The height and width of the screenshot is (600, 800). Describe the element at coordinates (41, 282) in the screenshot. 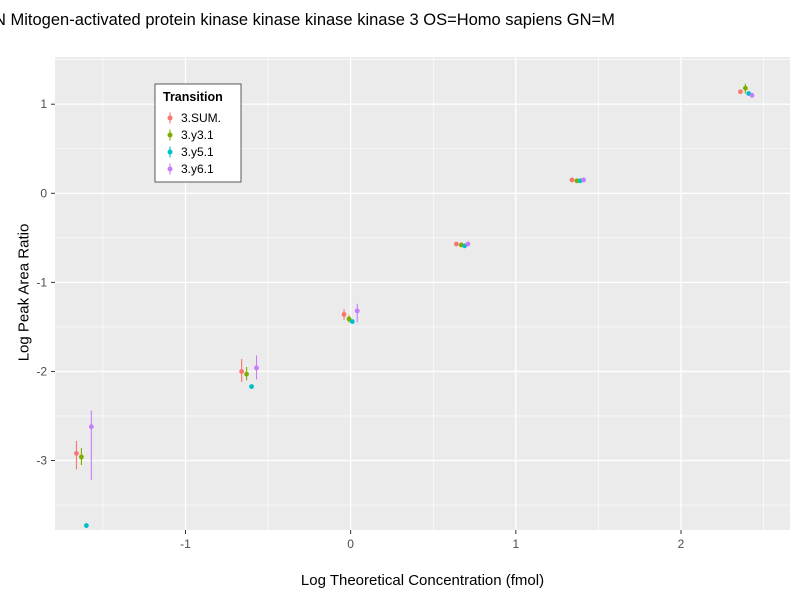

I see `y-tick-label: -1` at that location.